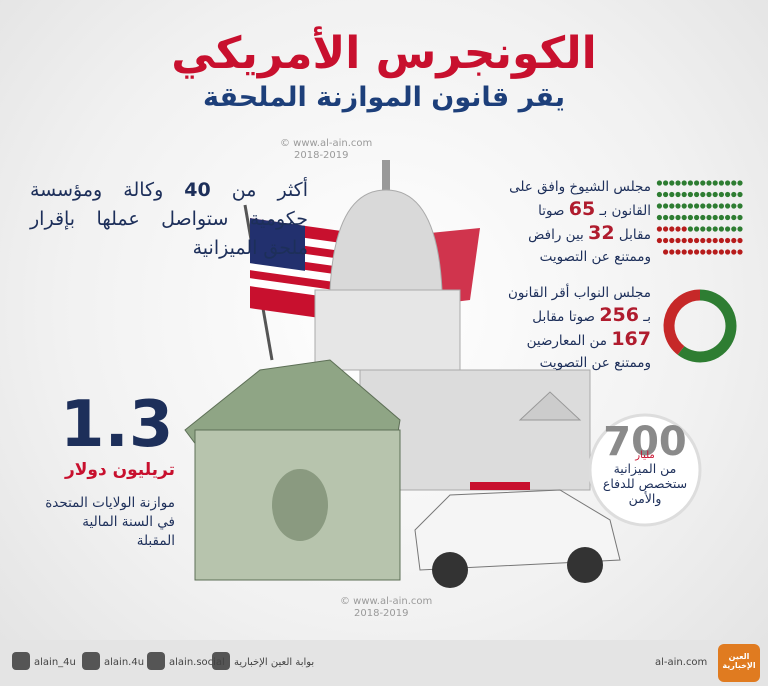 Image resolution: width=768 pixels, height=686 pixels. Describe the element at coordinates (119, 470) in the screenshot. I see `budget-unit: تريليون دولار` at that location.